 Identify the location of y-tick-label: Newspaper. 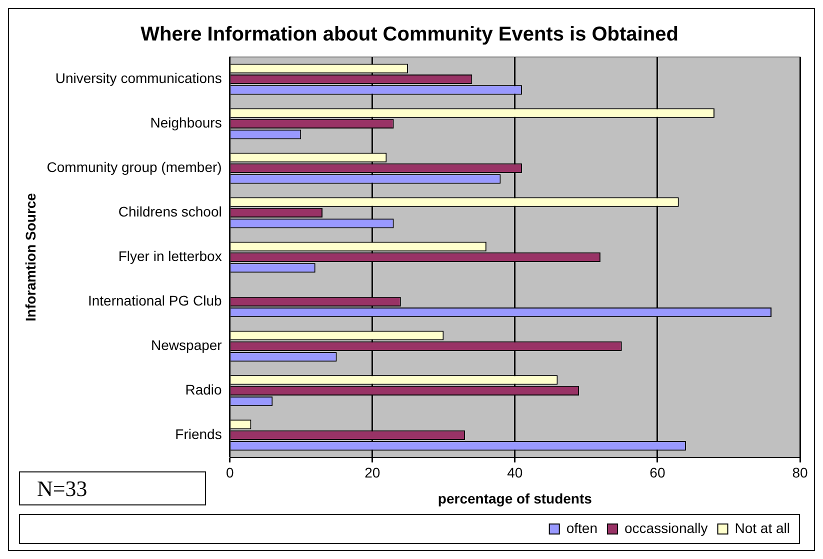
(186, 345).